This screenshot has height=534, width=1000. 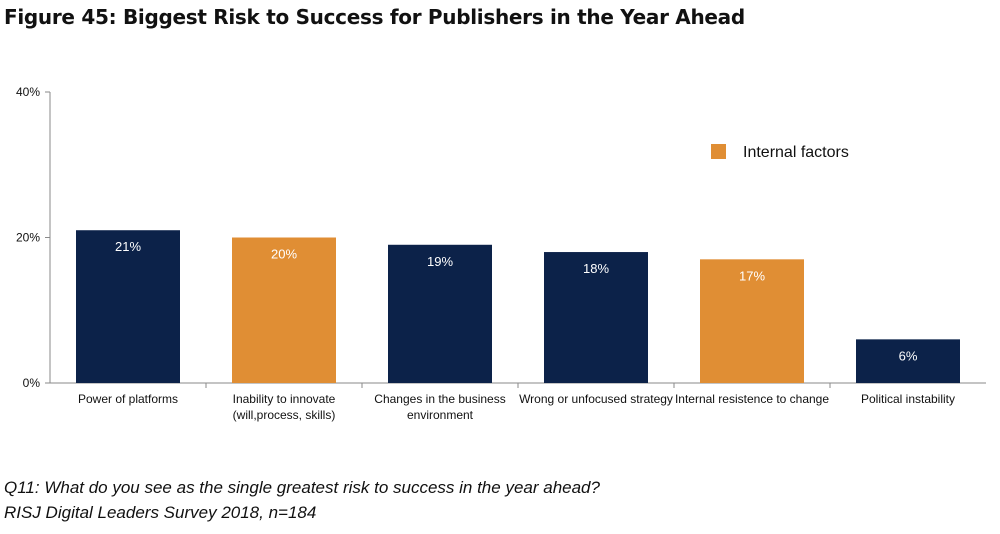 I want to click on chart-legend: Internal factors, so click(x=780, y=152).